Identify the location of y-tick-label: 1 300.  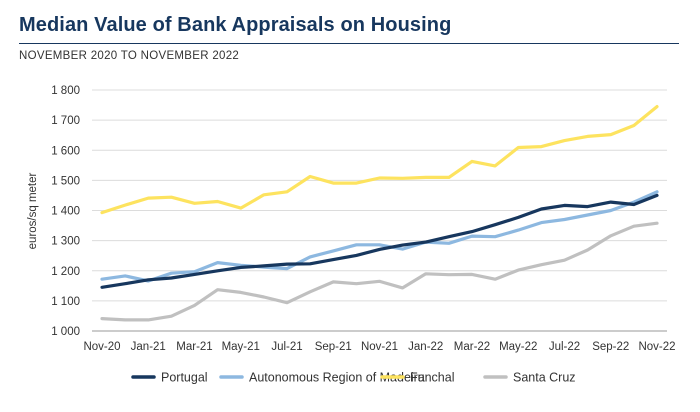
(65, 242).